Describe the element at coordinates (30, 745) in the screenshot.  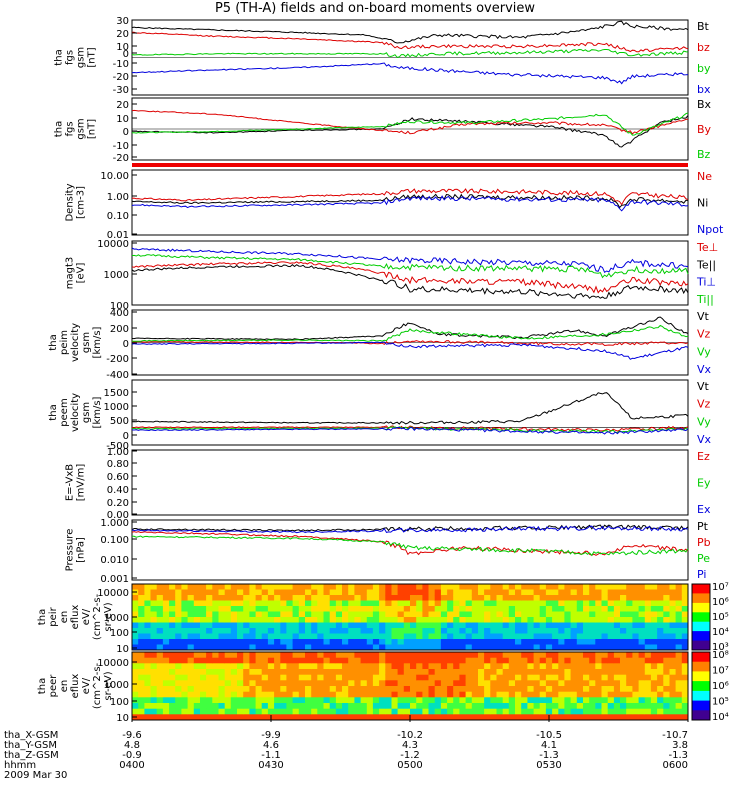
I see `footer-row-label: tha_Y-GSM` at that location.